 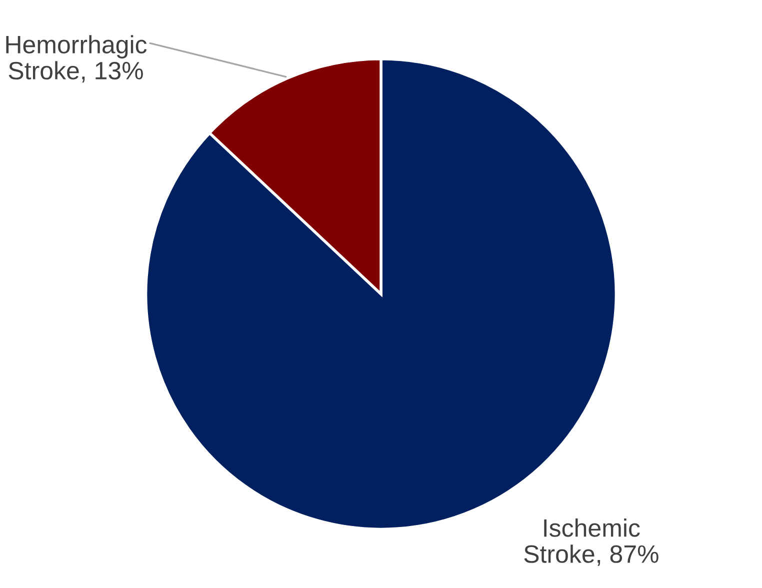 I want to click on slice-label: Hemorrhagic Stroke, 13%, so click(x=76, y=58).